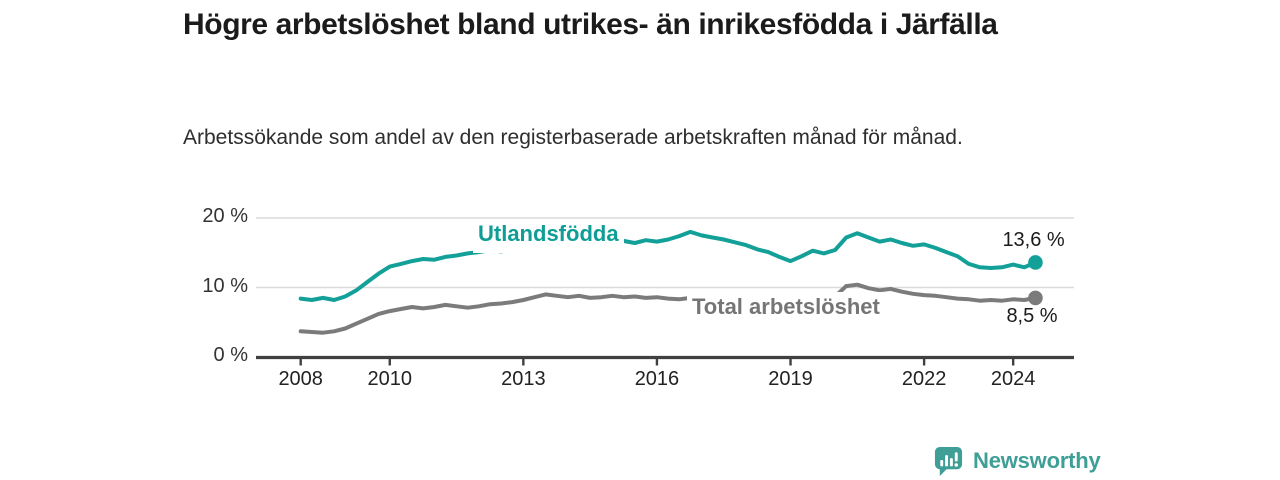 The image size is (1280, 480). What do you see at coordinates (1013, 379) in the screenshot?
I see `x-tick-label: 2024` at bounding box center [1013, 379].